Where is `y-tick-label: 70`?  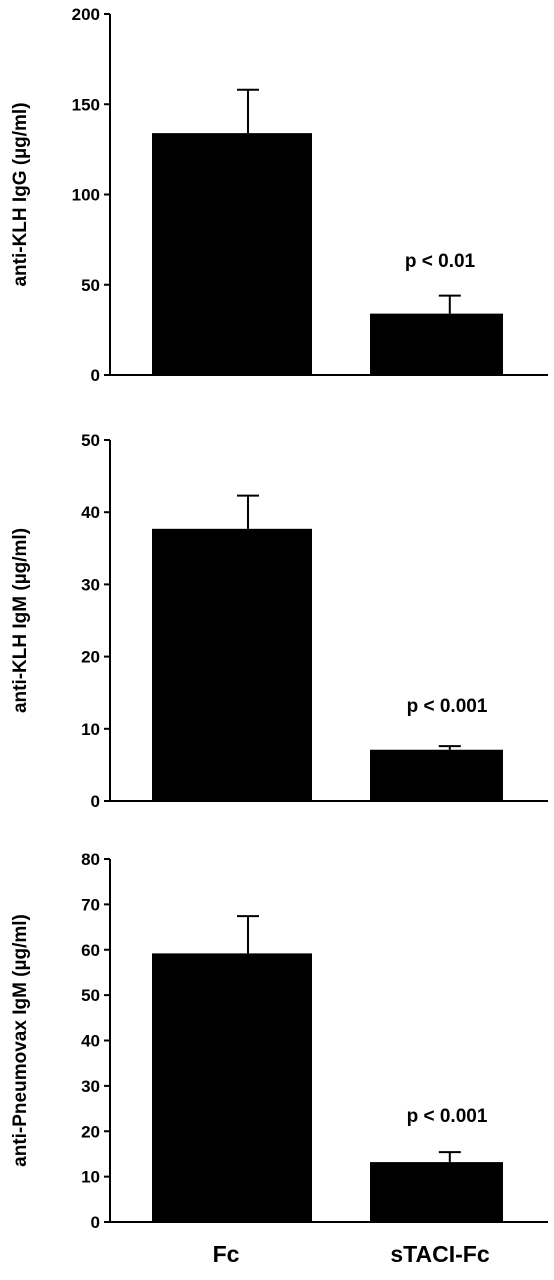
y-tick-label: 70 is located at coordinates (90, 904).